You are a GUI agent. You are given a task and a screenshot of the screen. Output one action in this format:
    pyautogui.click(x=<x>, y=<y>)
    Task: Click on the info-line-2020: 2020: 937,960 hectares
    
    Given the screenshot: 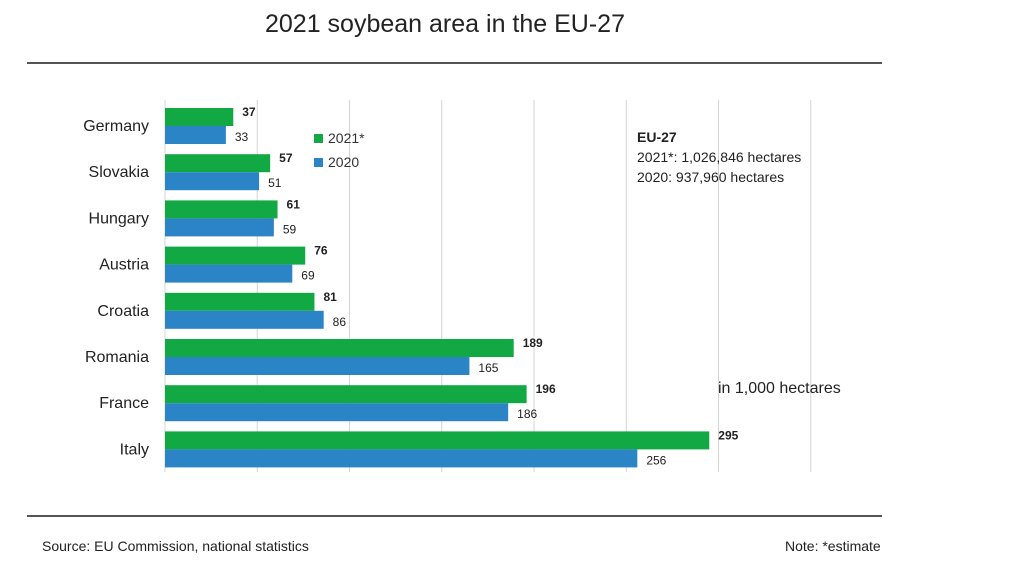 What is the action you would take?
    pyautogui.click(x=711, y=177)
    